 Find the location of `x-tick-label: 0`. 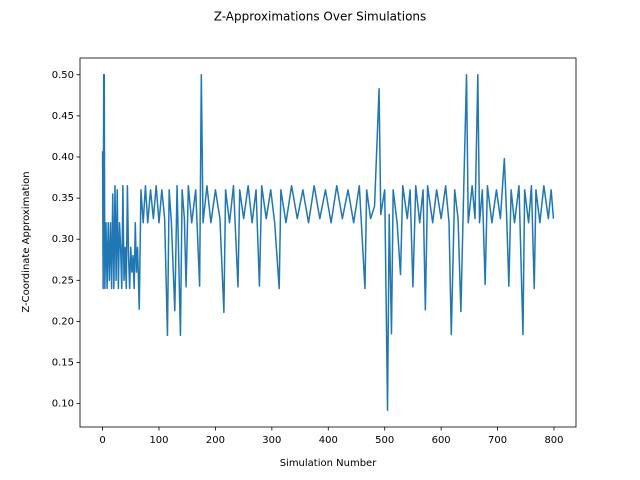

x-tick-label: 0 is located at coordinates (102, 440).